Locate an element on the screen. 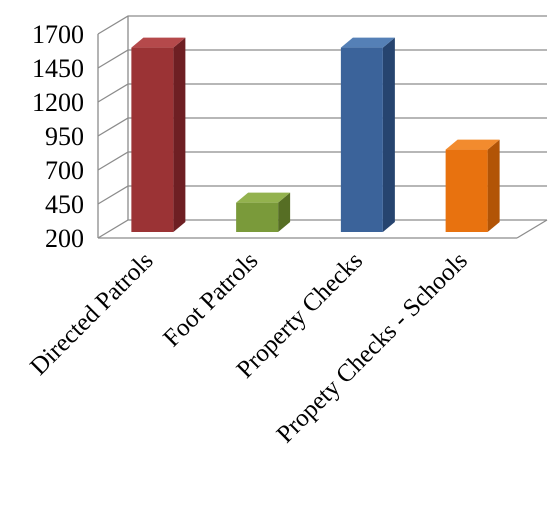  x-category-label: Foot Patrols is located at coordinates (210, 299).